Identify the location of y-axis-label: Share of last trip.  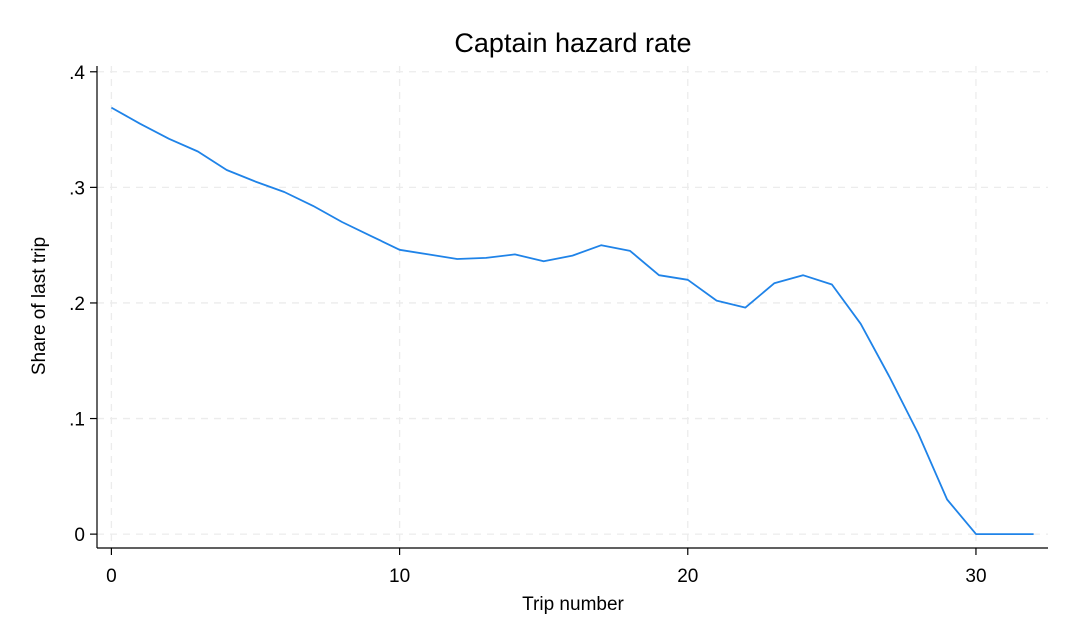
(39, 306).